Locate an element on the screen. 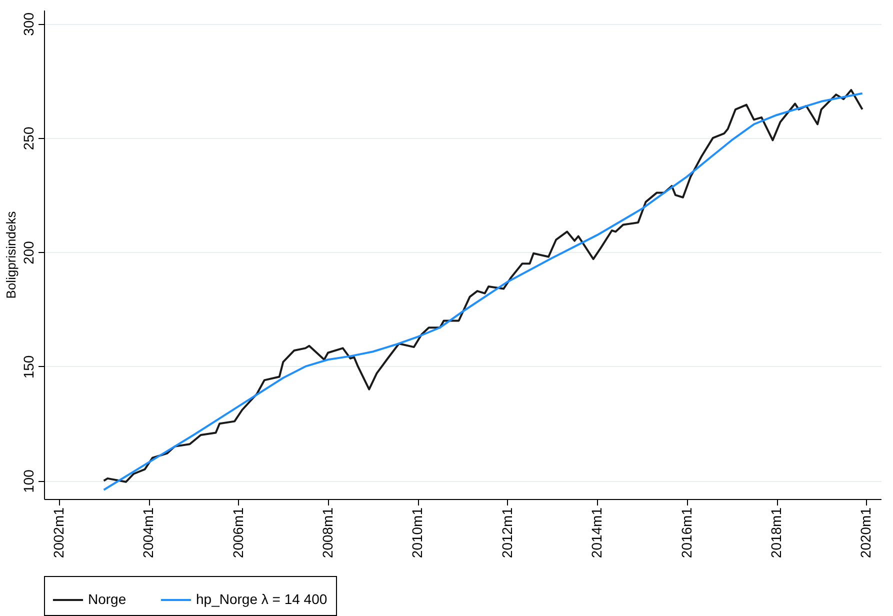  x-tick-label: 2016m1 is located at coordinates (686, 532).